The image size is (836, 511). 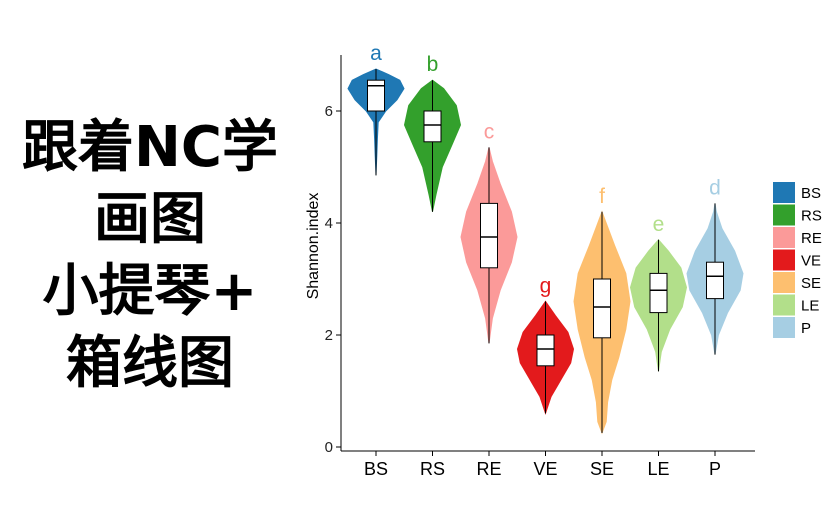 I want to click on legend-label-rs: RS, so click(x=811, y=216).